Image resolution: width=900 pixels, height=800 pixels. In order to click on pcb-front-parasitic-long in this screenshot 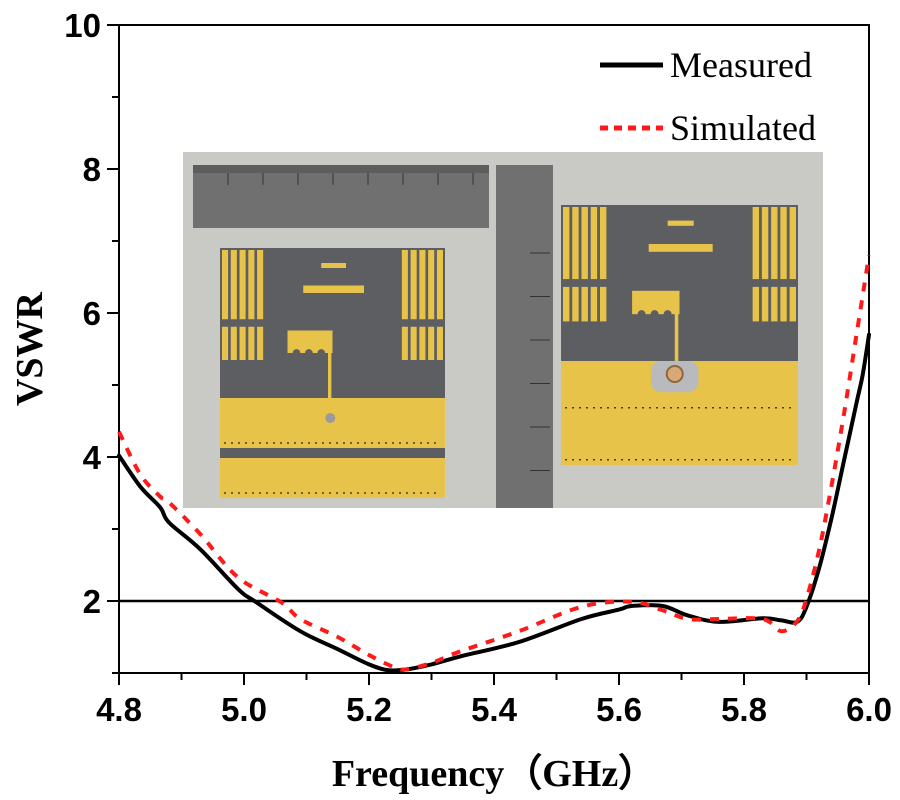, I will do `click(333, 289)`.